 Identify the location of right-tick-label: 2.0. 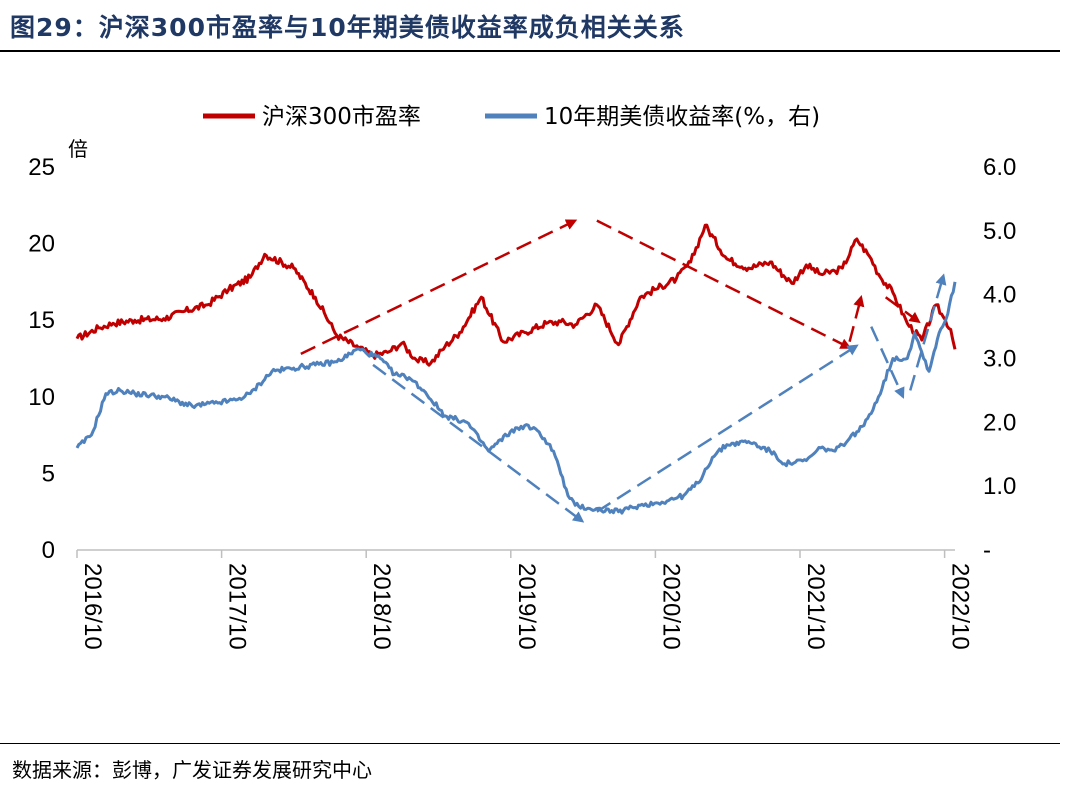
(999, 422).